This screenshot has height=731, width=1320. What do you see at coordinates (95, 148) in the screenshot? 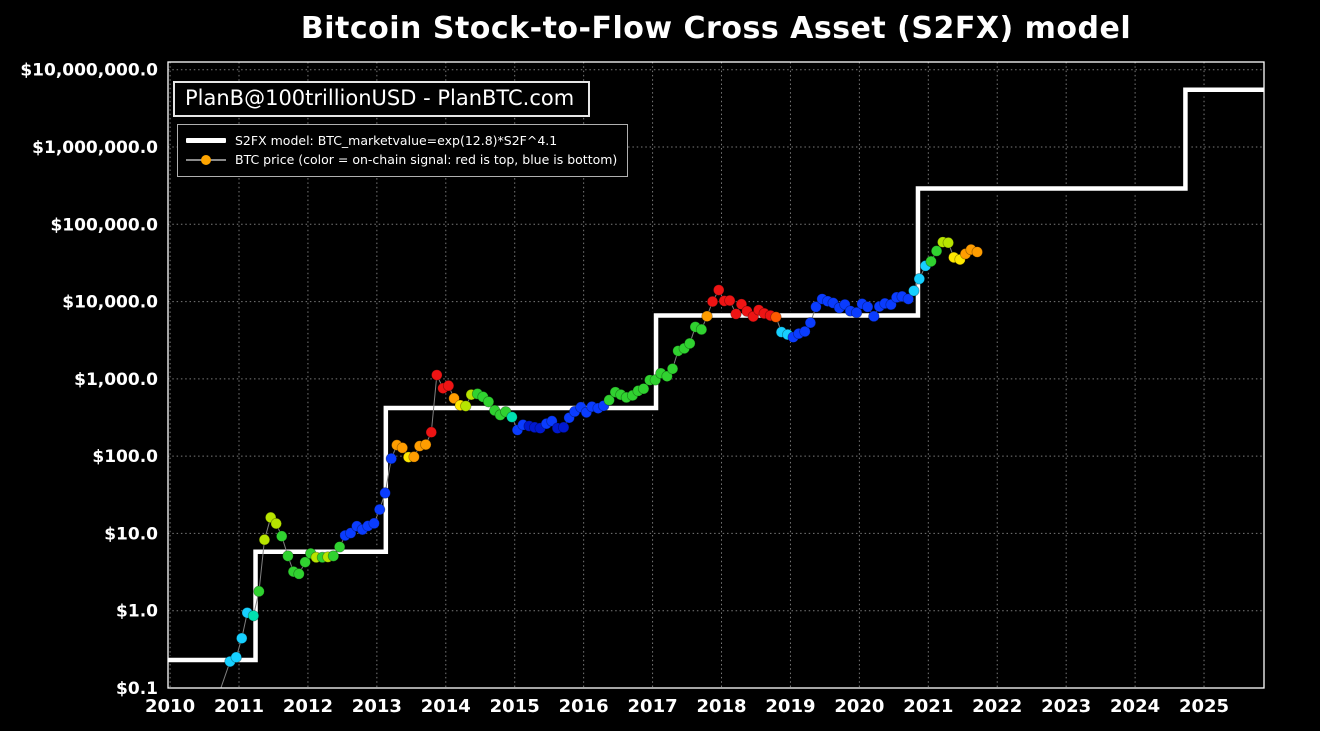
I see `svg-text: $1,000,000.0` at bounding box center [95, 148].